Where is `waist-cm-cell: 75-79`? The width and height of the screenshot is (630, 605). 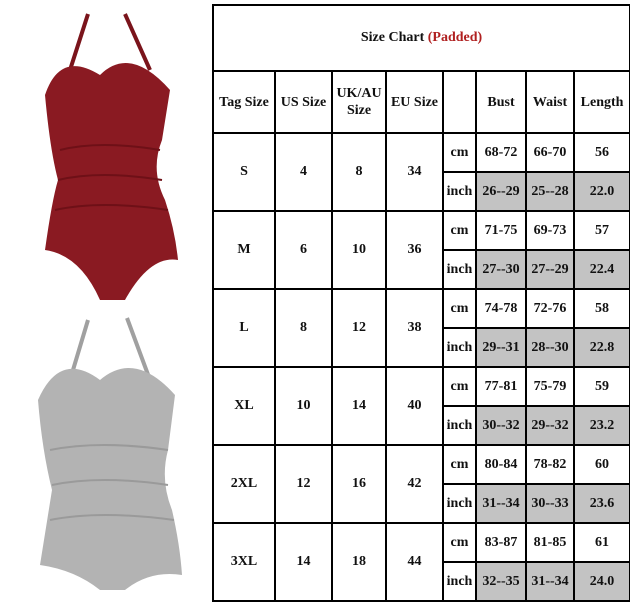 waist-cm-cell: 75-79 is located at coordinates (550, 386).